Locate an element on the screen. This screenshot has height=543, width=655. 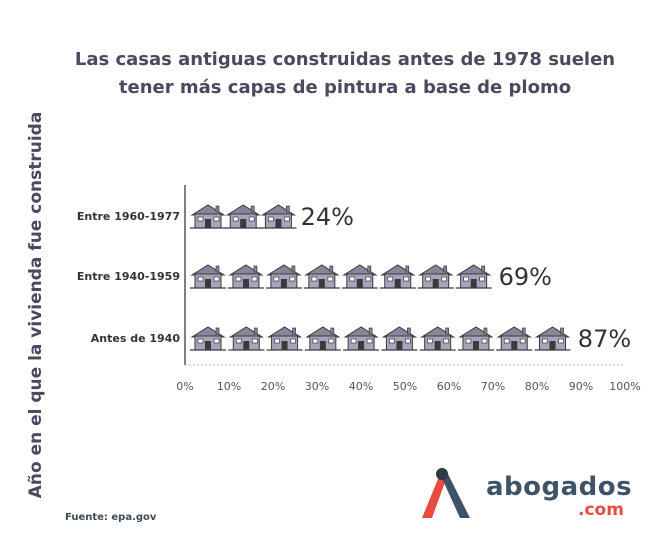
x-tick-label: 20% is located at coordinates (273, 386).